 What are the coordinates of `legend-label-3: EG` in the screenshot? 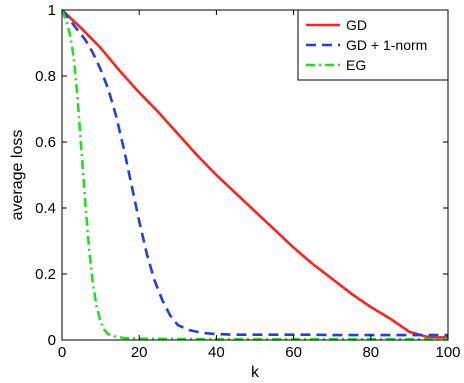 It's located at (356, 65).